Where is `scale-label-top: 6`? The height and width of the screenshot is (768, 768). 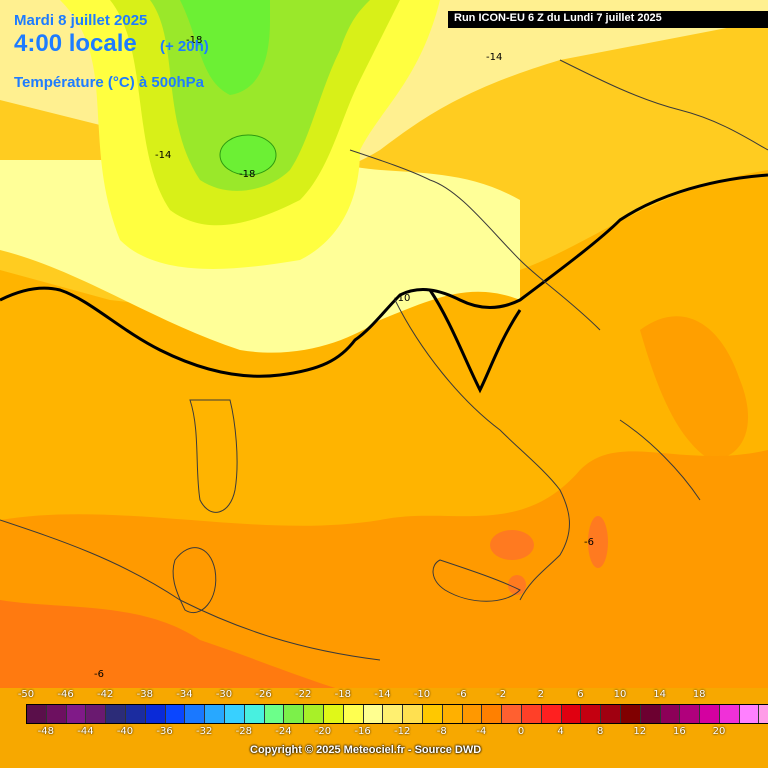 scale-label-top: 6 is located at coordinates (580, 694).